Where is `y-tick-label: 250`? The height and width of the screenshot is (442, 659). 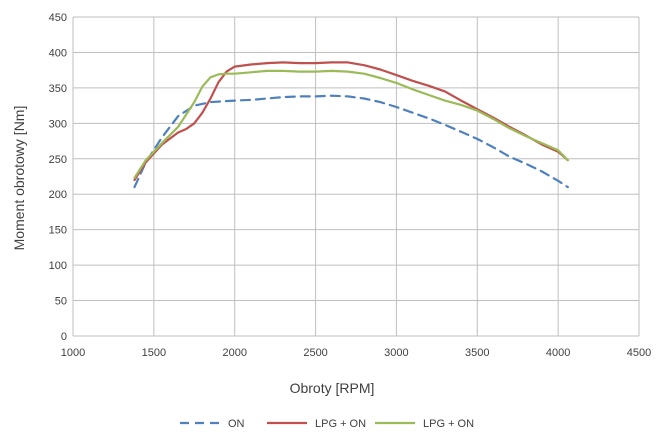 y-tick-label: 250 is located at coordinates (58, 160).